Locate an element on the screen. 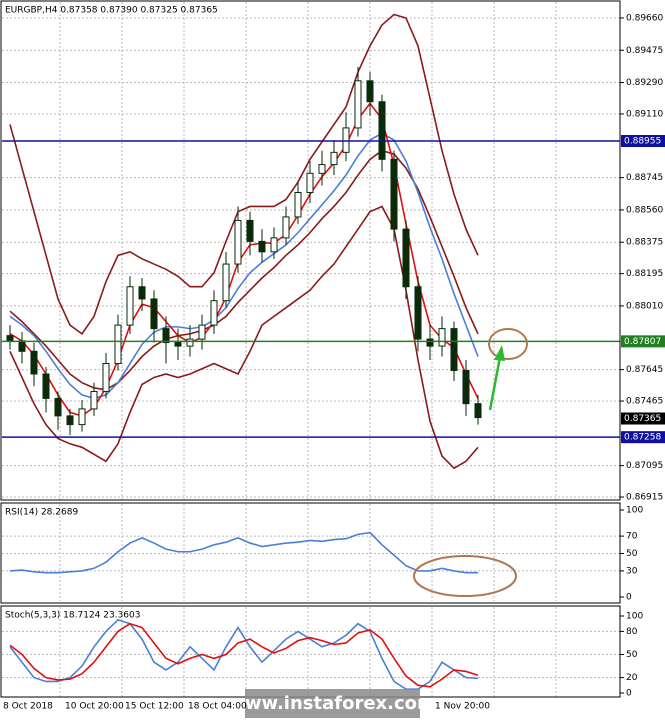  x-tick-label: 10 Oct 20:00 is located at coordinates (94, 707).